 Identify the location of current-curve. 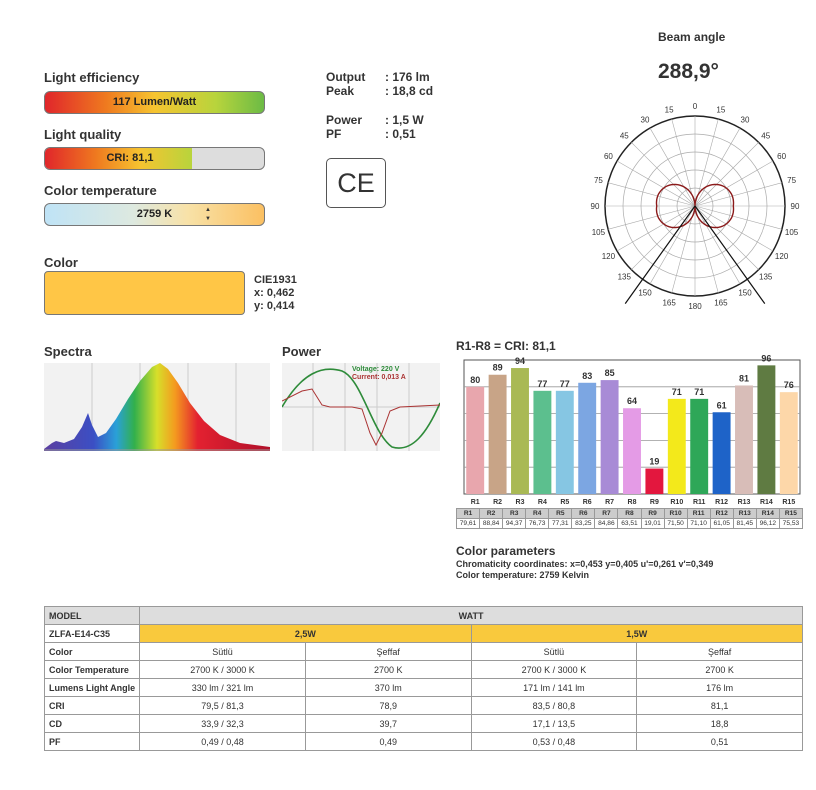
(361, 417).